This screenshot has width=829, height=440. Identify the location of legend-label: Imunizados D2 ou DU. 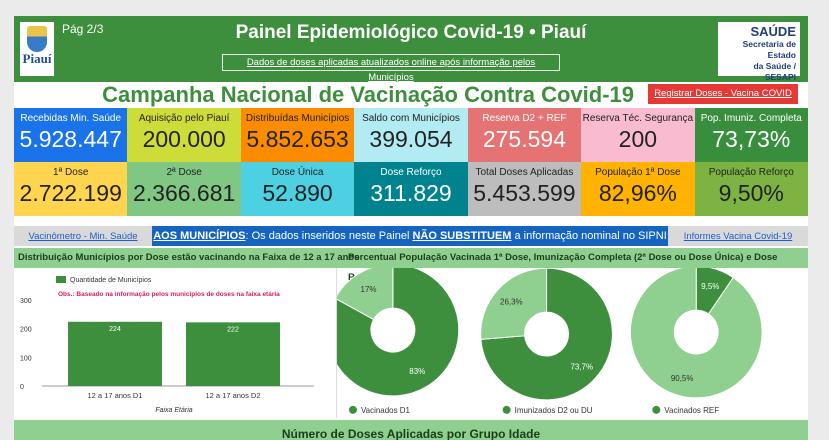
(554, 410).